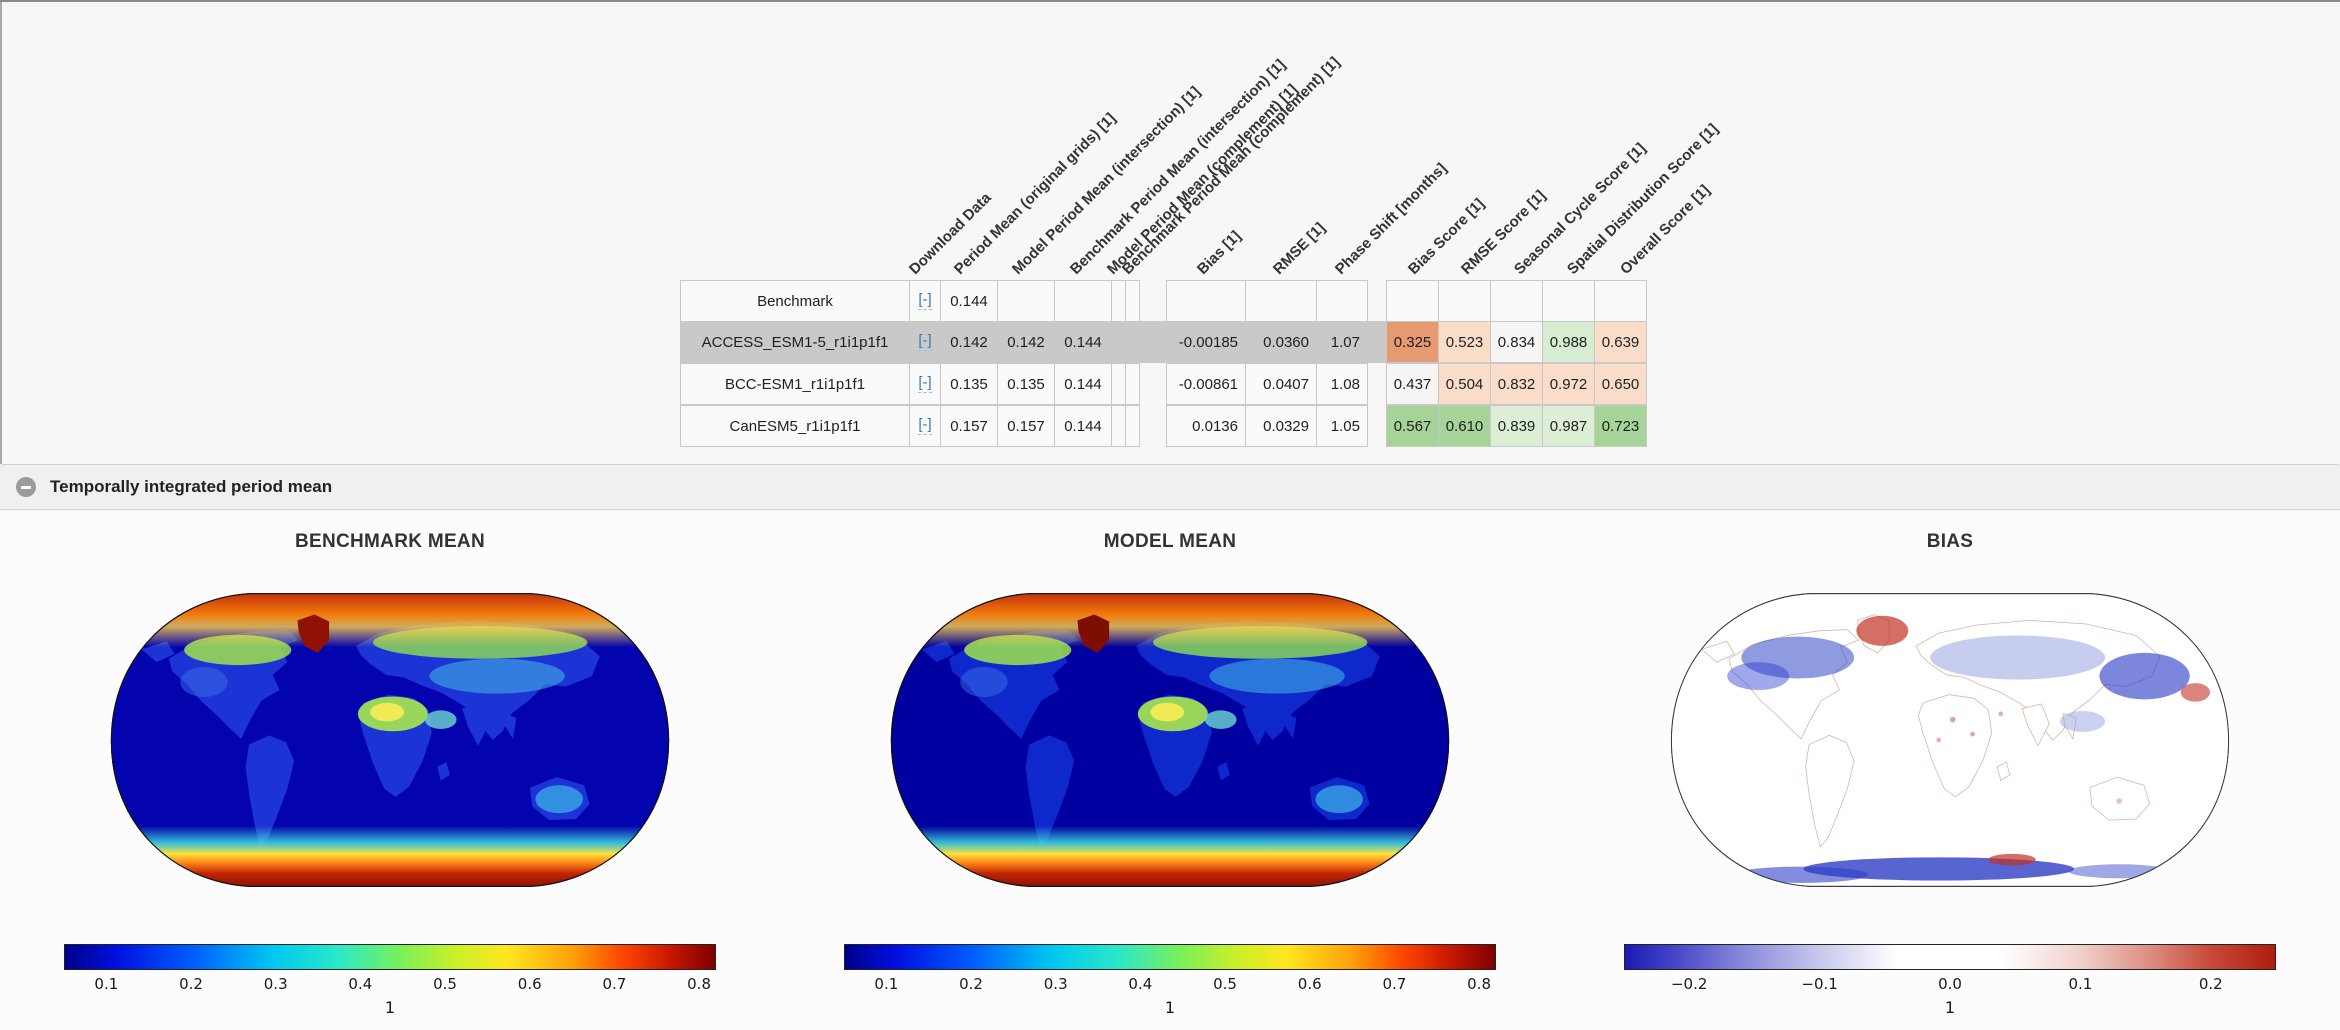 This screenshot has height=1030, width=2340. Describe the element at coordinates (1342, 426) in the screenshot. I see `value-cell-phase: 1.05` at that location.